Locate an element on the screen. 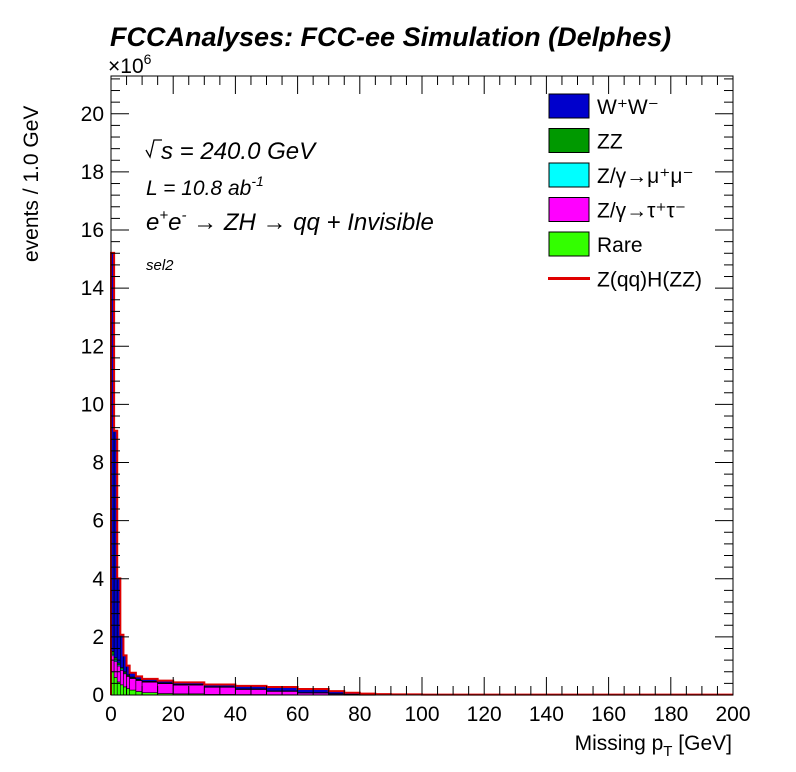 The width and height of the screenshot is (796, 772). y-tick-label: 18 is located at coordinates (92, 172).